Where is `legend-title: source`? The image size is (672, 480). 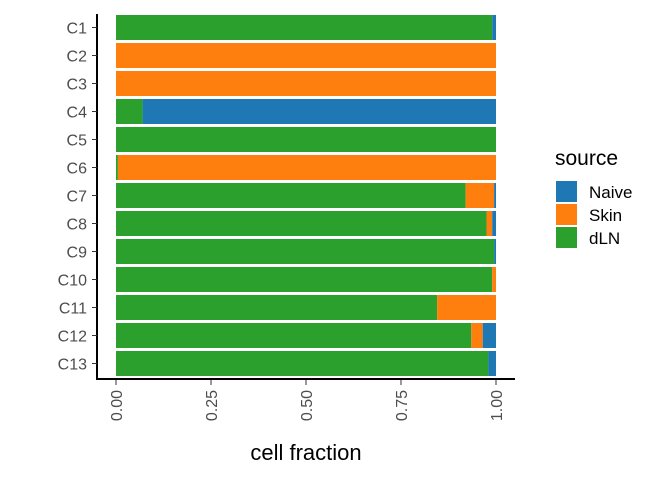
legend-title: source is located at coordinates (586, 158).